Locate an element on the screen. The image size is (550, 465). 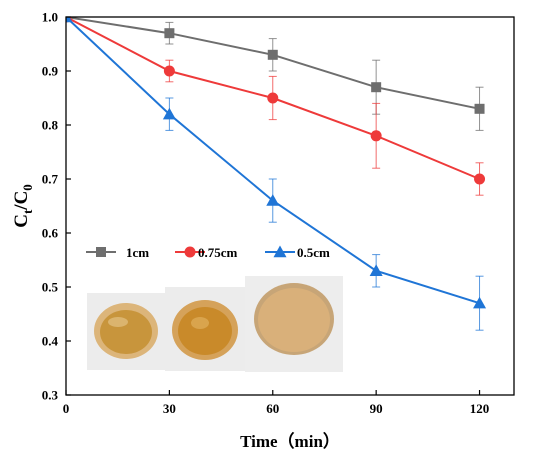
y-tick-label: 0.7 is located at coordinates (50, 179).